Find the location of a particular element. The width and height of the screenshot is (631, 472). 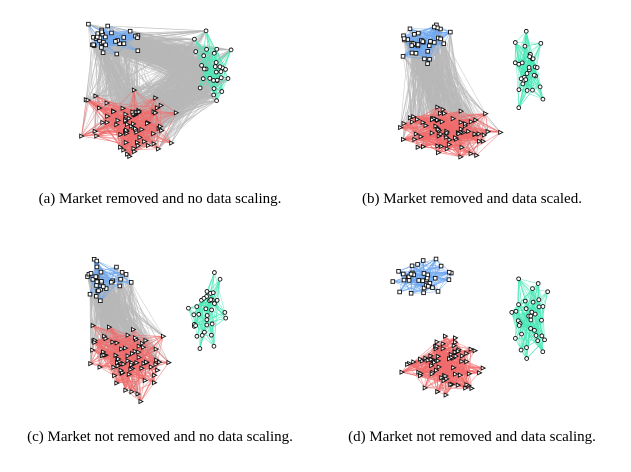

graph-svg-c is located at coordinates (157, 330).